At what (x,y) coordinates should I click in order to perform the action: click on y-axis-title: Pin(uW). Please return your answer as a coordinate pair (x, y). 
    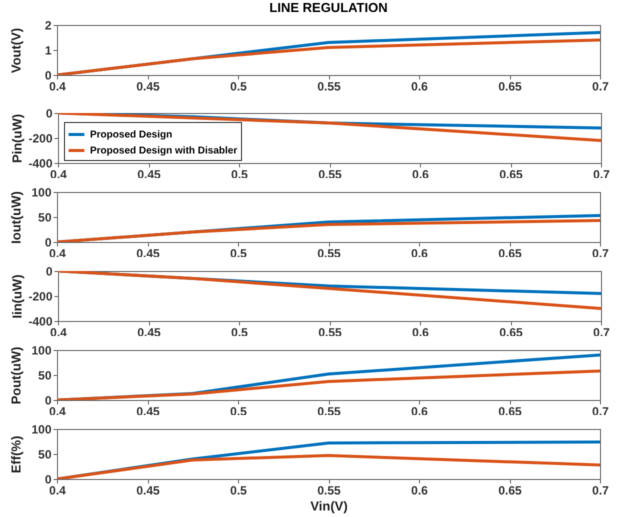
    Looking at the image, I should click on (16, 139).